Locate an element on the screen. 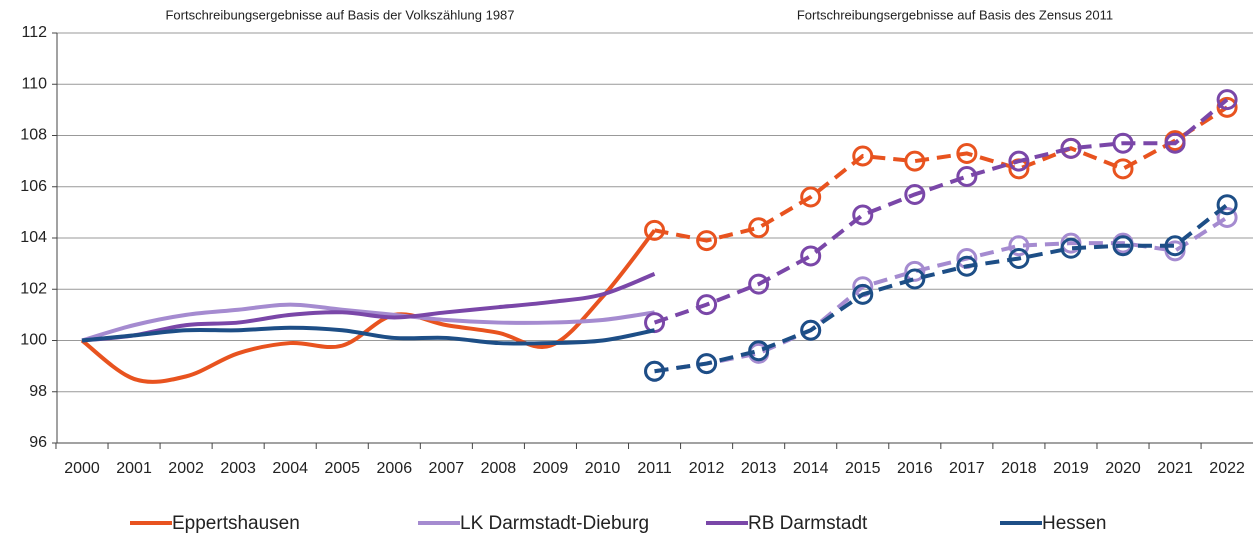 This screenshot has height=548, width=1253. x-tick-label: 2009 is located at coordinates (551, 468).